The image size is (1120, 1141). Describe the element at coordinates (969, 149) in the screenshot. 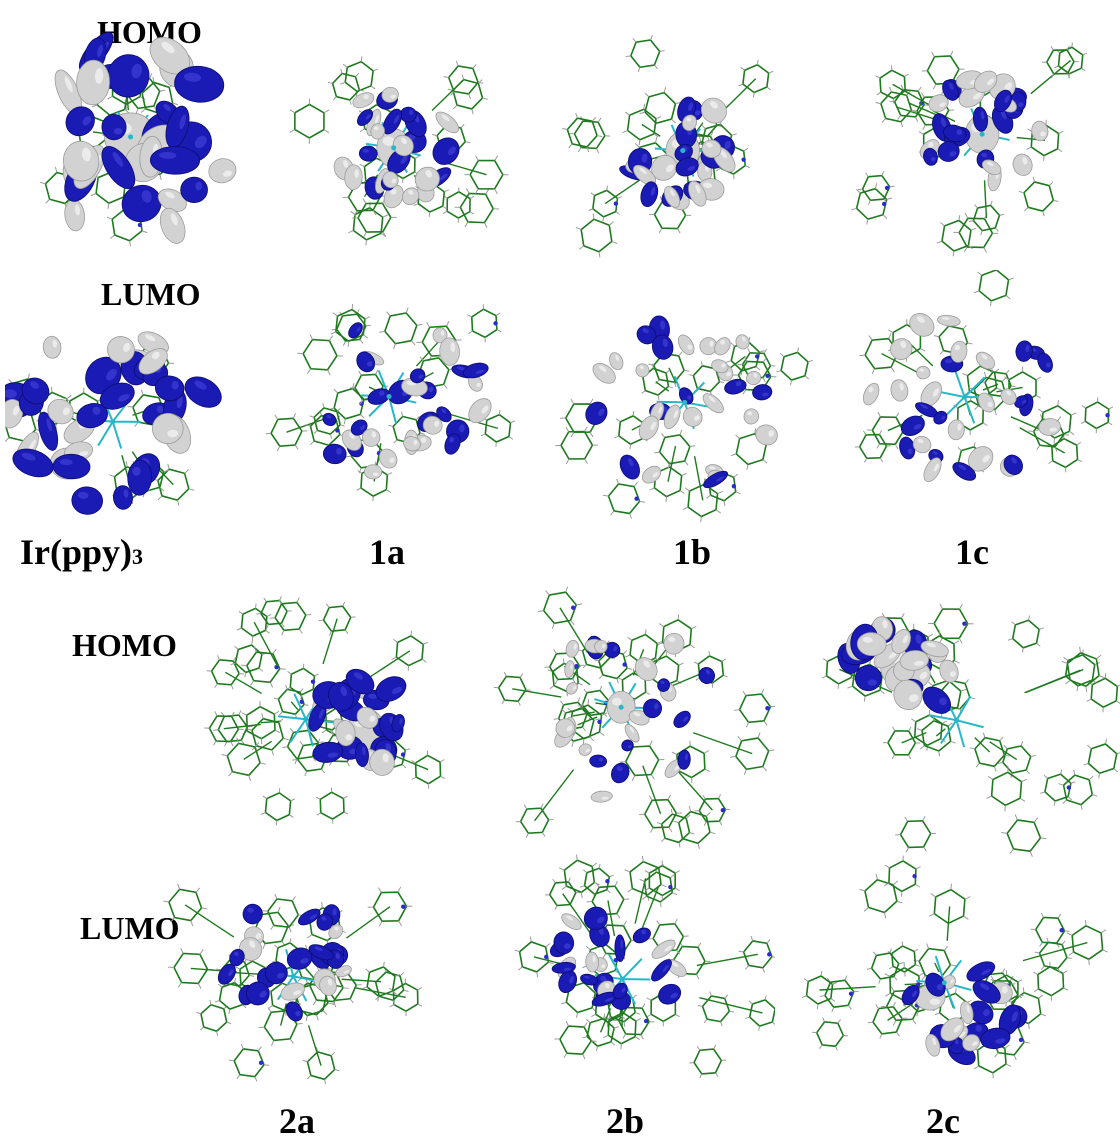

I see `orbital-1c-homo` at that location.